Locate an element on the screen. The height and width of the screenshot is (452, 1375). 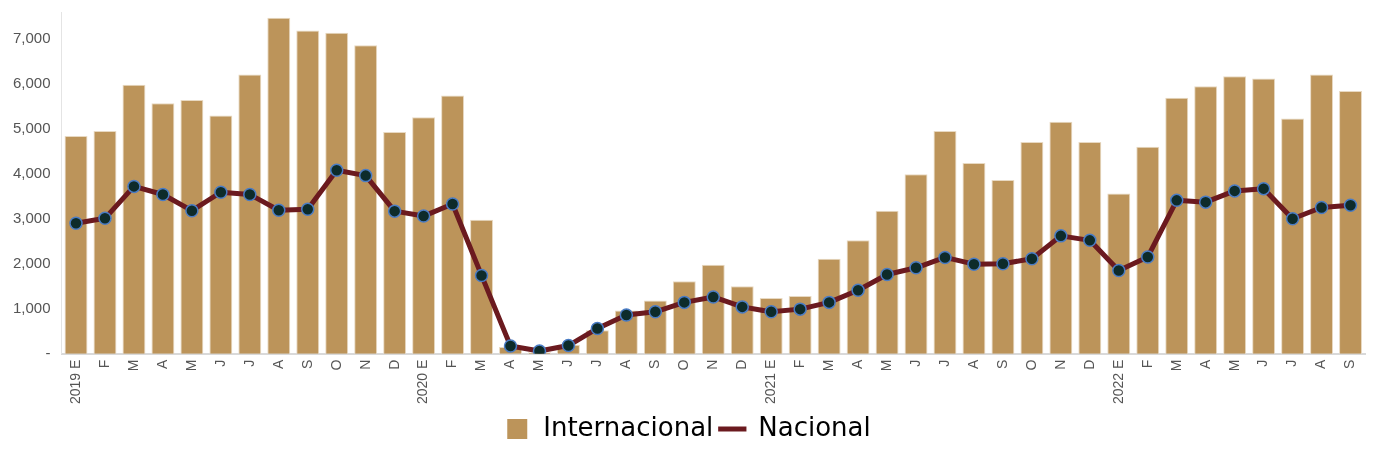
y-tick-label: 7,000 is located at coordinates (31, 38).